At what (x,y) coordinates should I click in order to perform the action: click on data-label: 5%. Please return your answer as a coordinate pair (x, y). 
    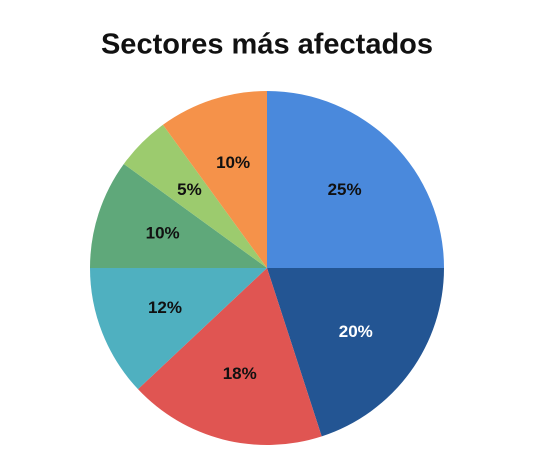
    Looking at the image, I should click on (189, 189).